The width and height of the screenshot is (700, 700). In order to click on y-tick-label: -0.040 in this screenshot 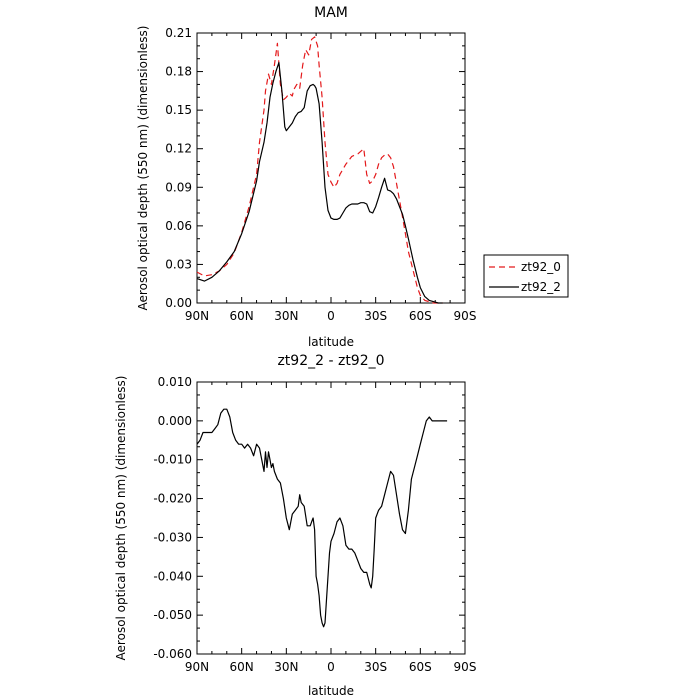, I will do `click(172, 576)`.